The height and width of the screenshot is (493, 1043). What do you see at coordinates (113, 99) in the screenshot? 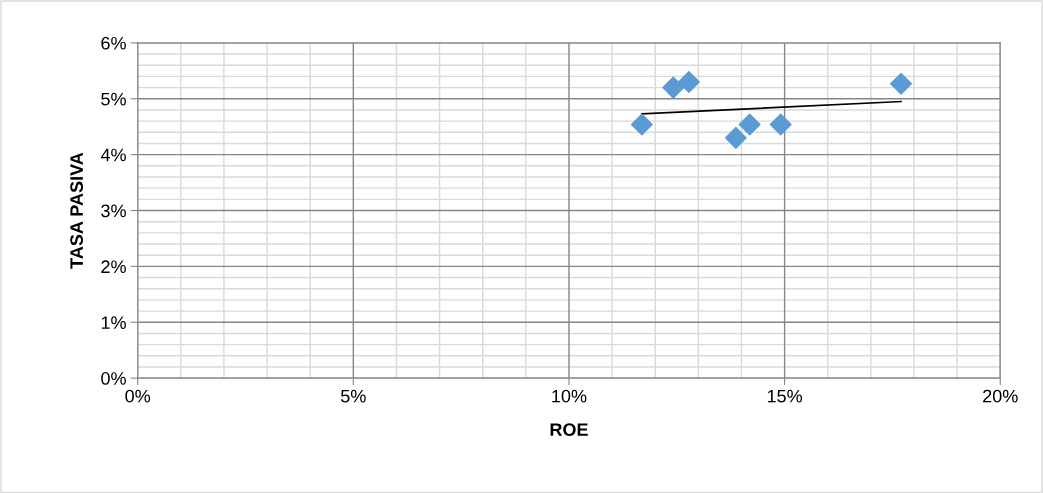
I see `y-tick-label: 5%` at bounding box center [113, 99].